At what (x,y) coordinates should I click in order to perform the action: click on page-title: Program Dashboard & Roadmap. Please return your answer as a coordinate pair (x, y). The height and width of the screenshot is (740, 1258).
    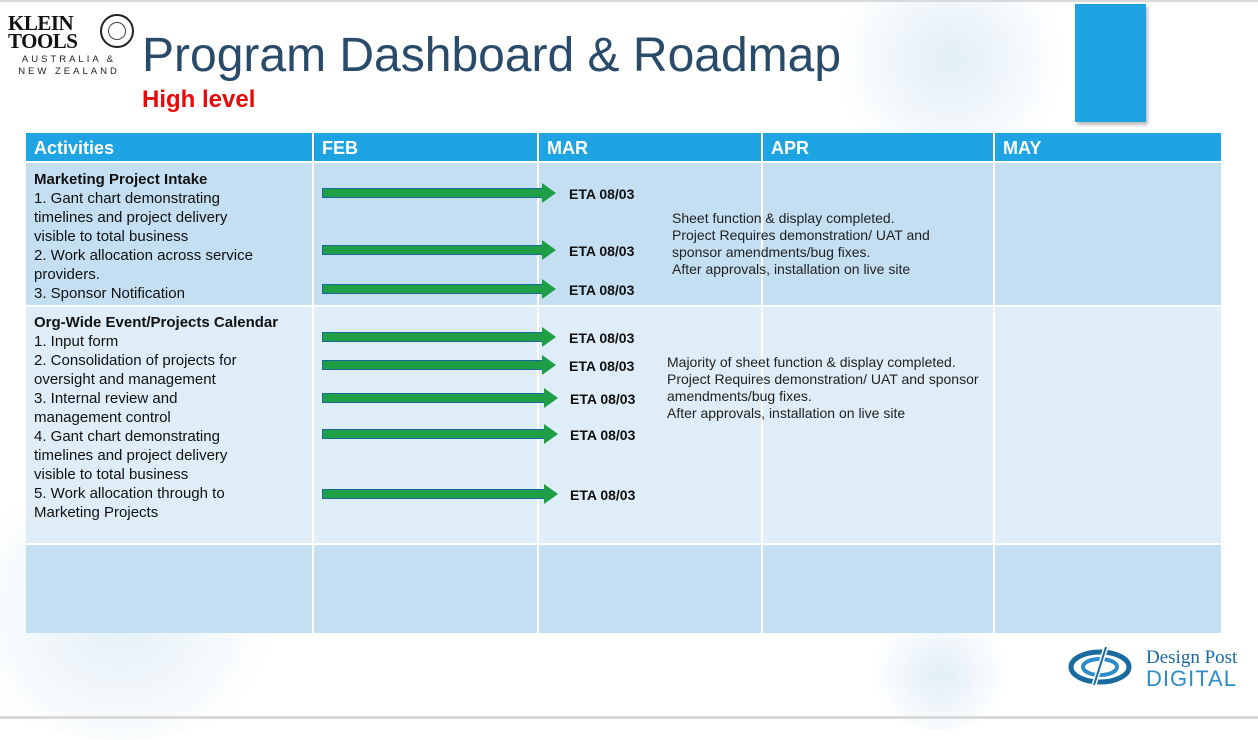
    Looking at the image, I should click on (492, 55).